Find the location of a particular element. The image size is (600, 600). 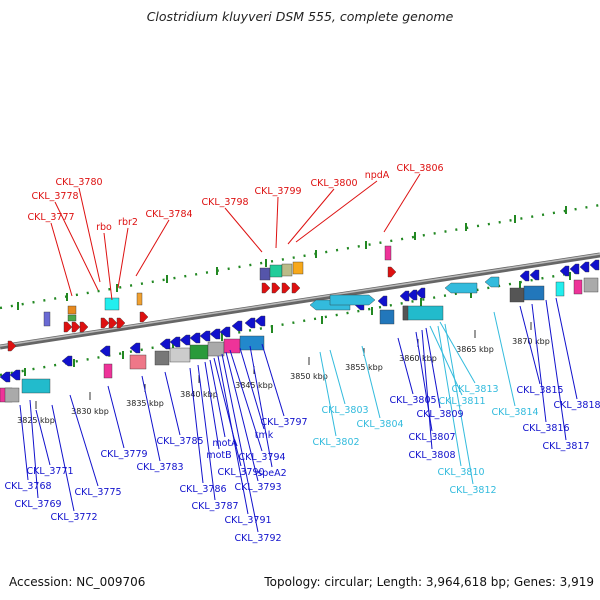

scale-tick-label: 3830 kbp is located at coordinates (90, 411).